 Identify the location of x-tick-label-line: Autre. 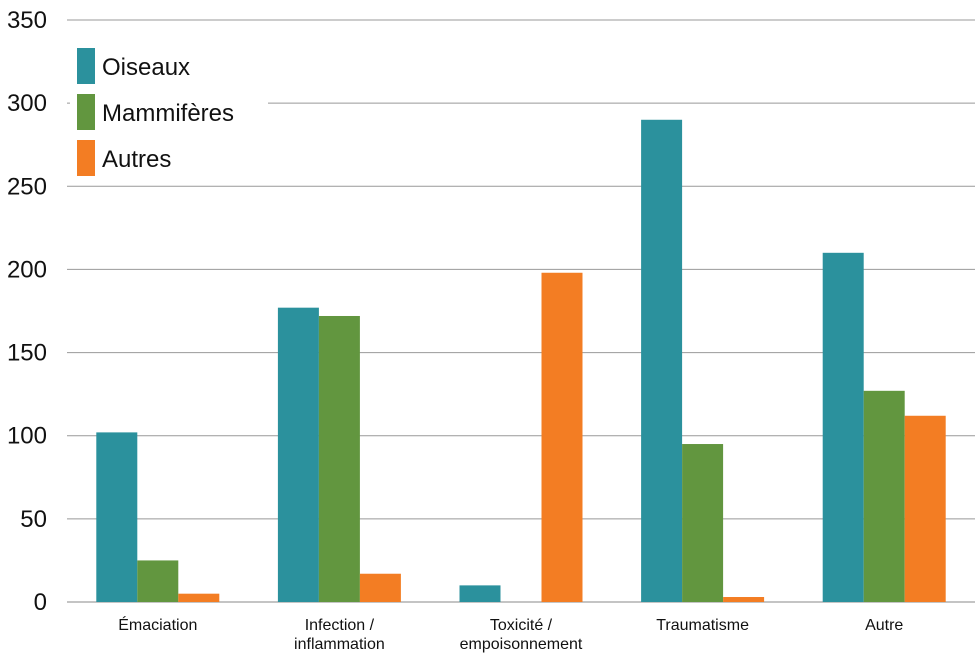
(884, 625).